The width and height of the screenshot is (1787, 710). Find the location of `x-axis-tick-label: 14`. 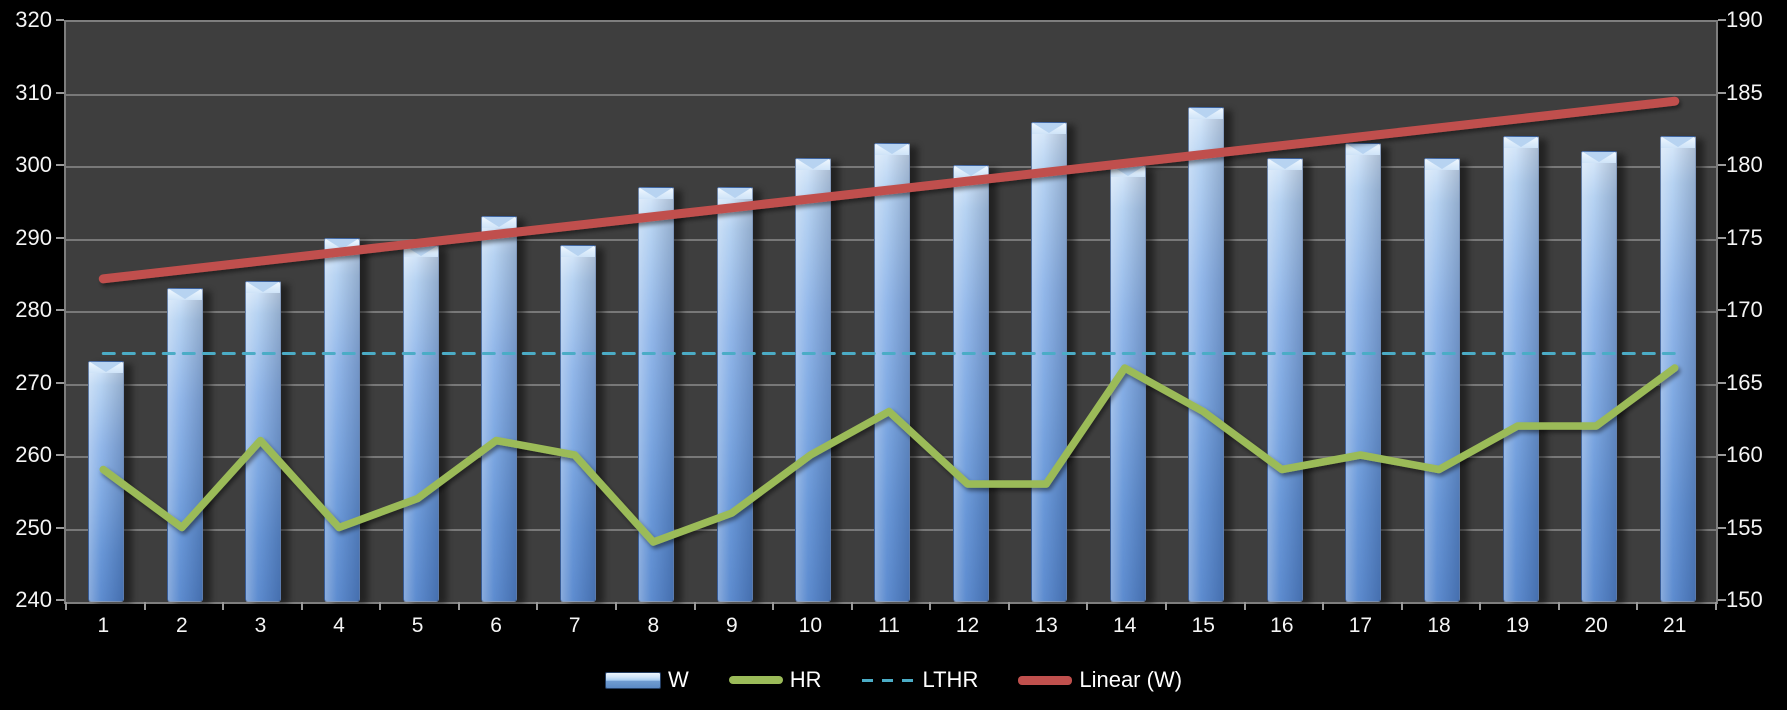

x-axis-tick-label: 14 is located at coordinates (1125, 625).